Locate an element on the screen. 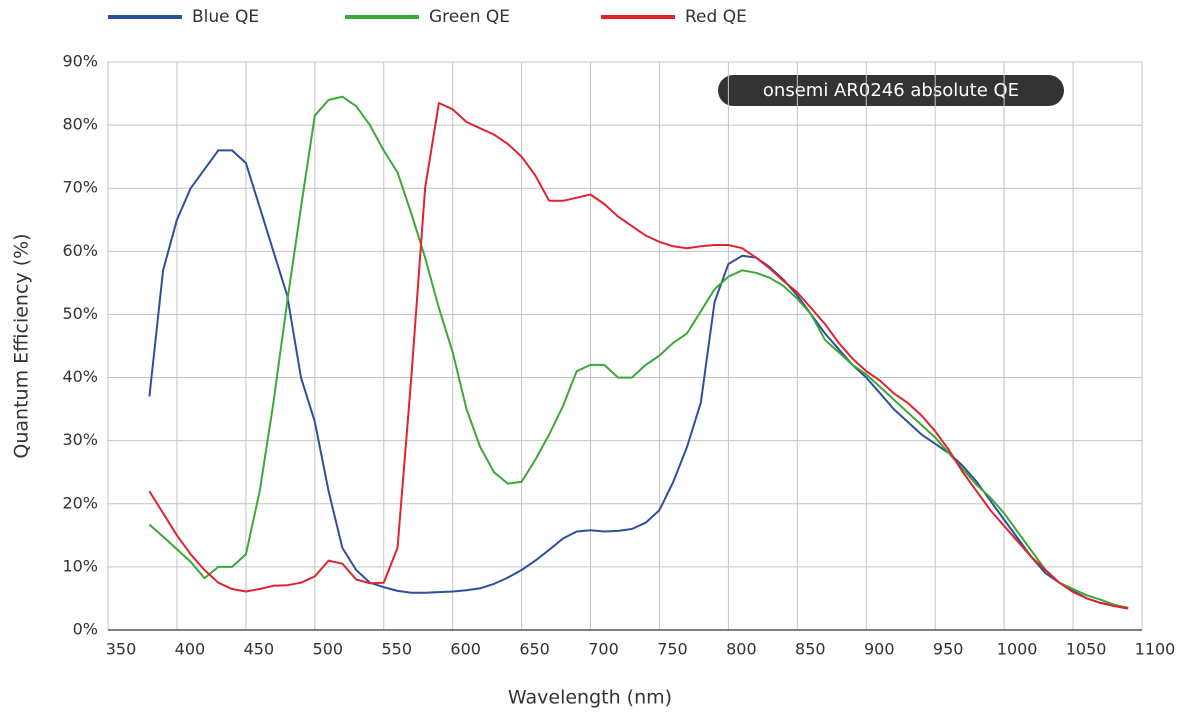 The width and height of the screenshot is (1189, 716). x-tick-label: 850 is located at coordinates (810, 649).